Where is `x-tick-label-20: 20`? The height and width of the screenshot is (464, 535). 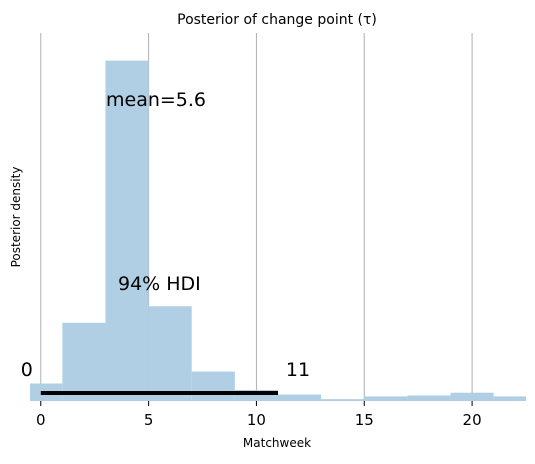
x-tick-label-20: 20 is located at coordinates (472, 420).